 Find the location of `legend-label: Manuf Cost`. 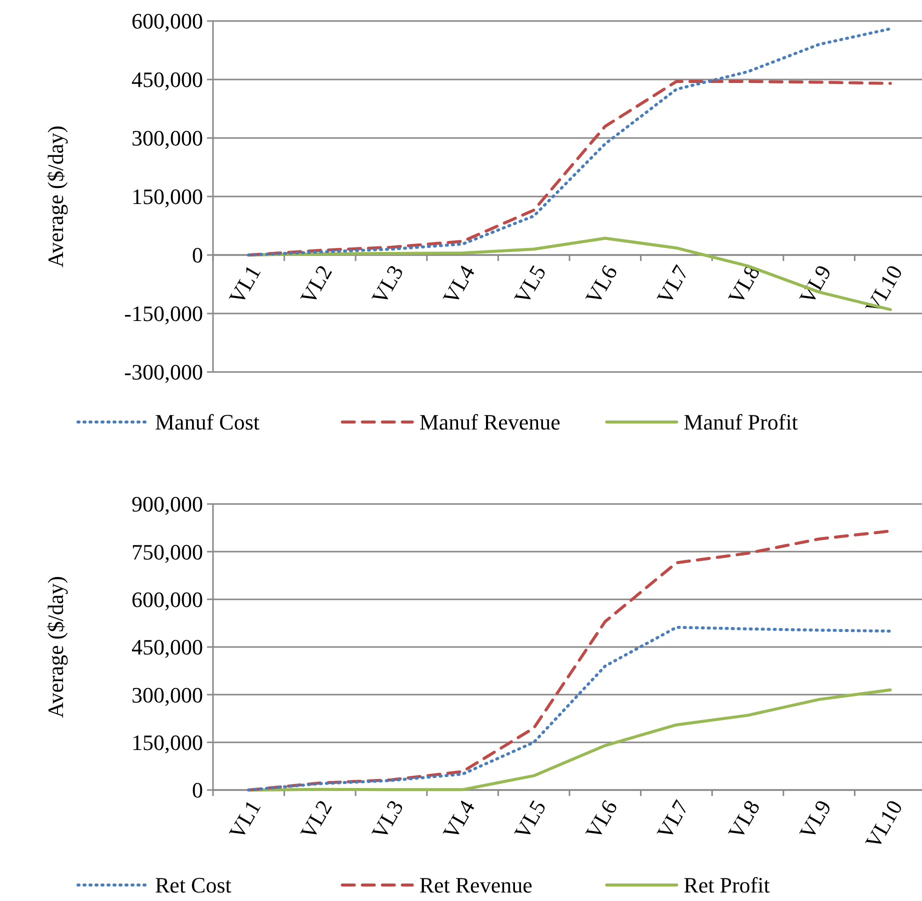

legend-label: Manuf Cost is located at coordinates (207, 422).